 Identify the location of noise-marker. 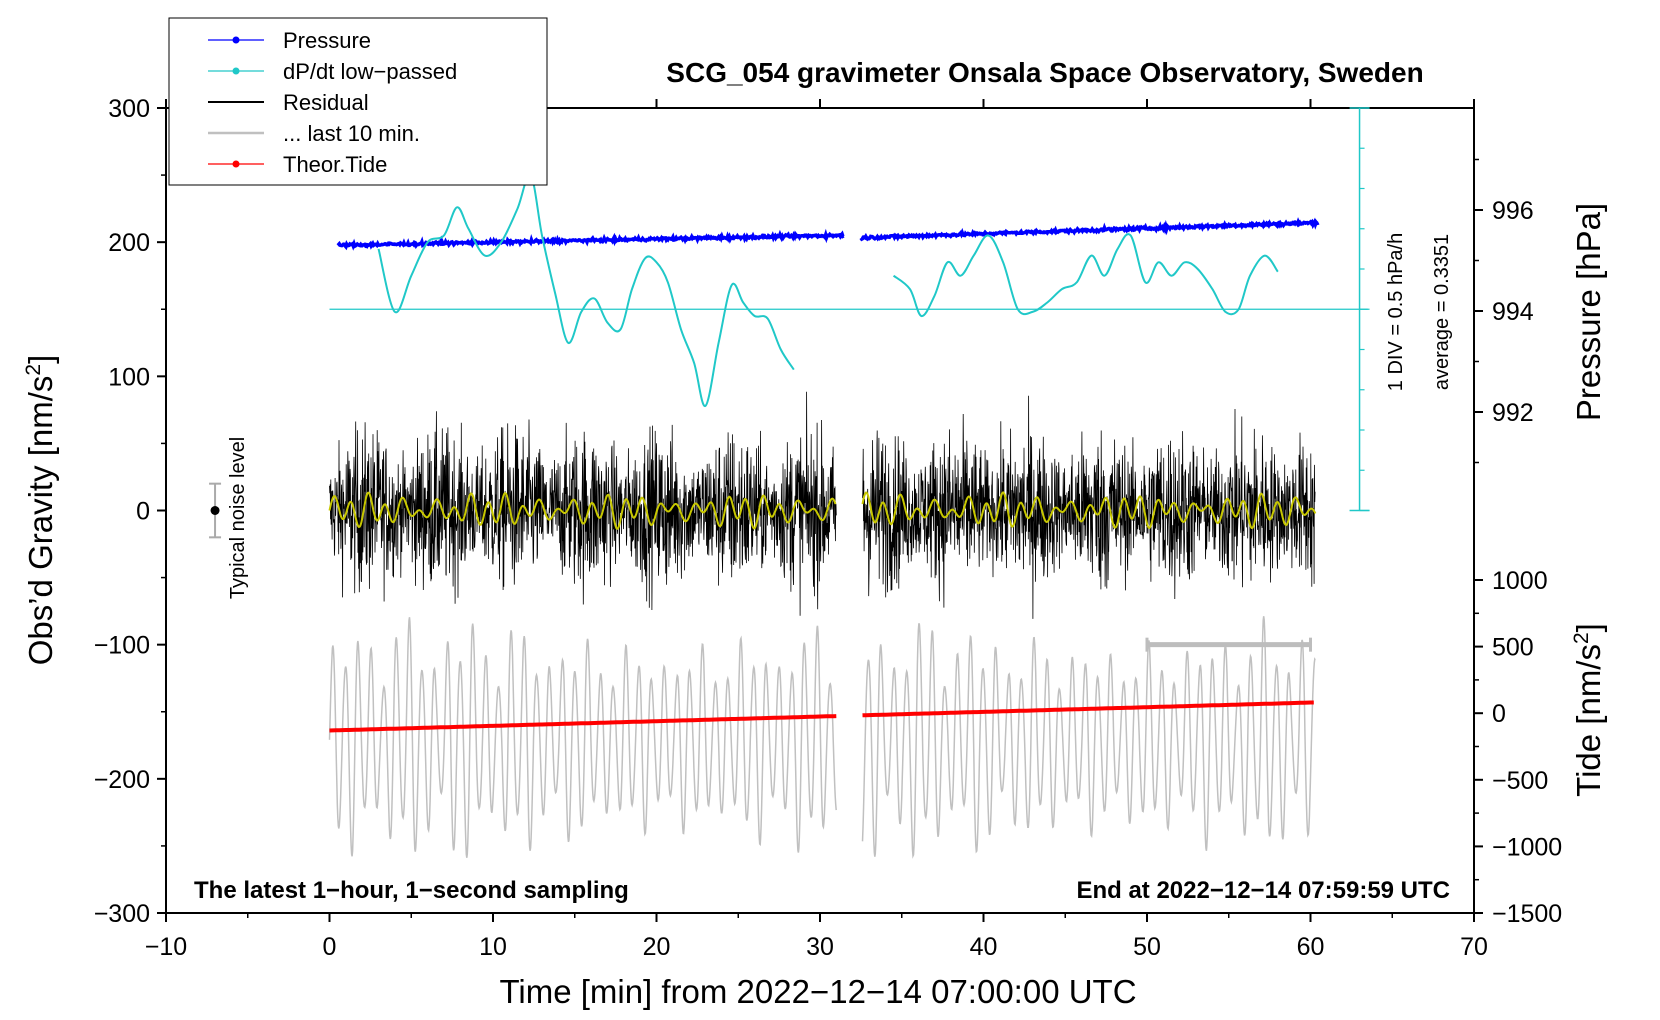
(215, 510).